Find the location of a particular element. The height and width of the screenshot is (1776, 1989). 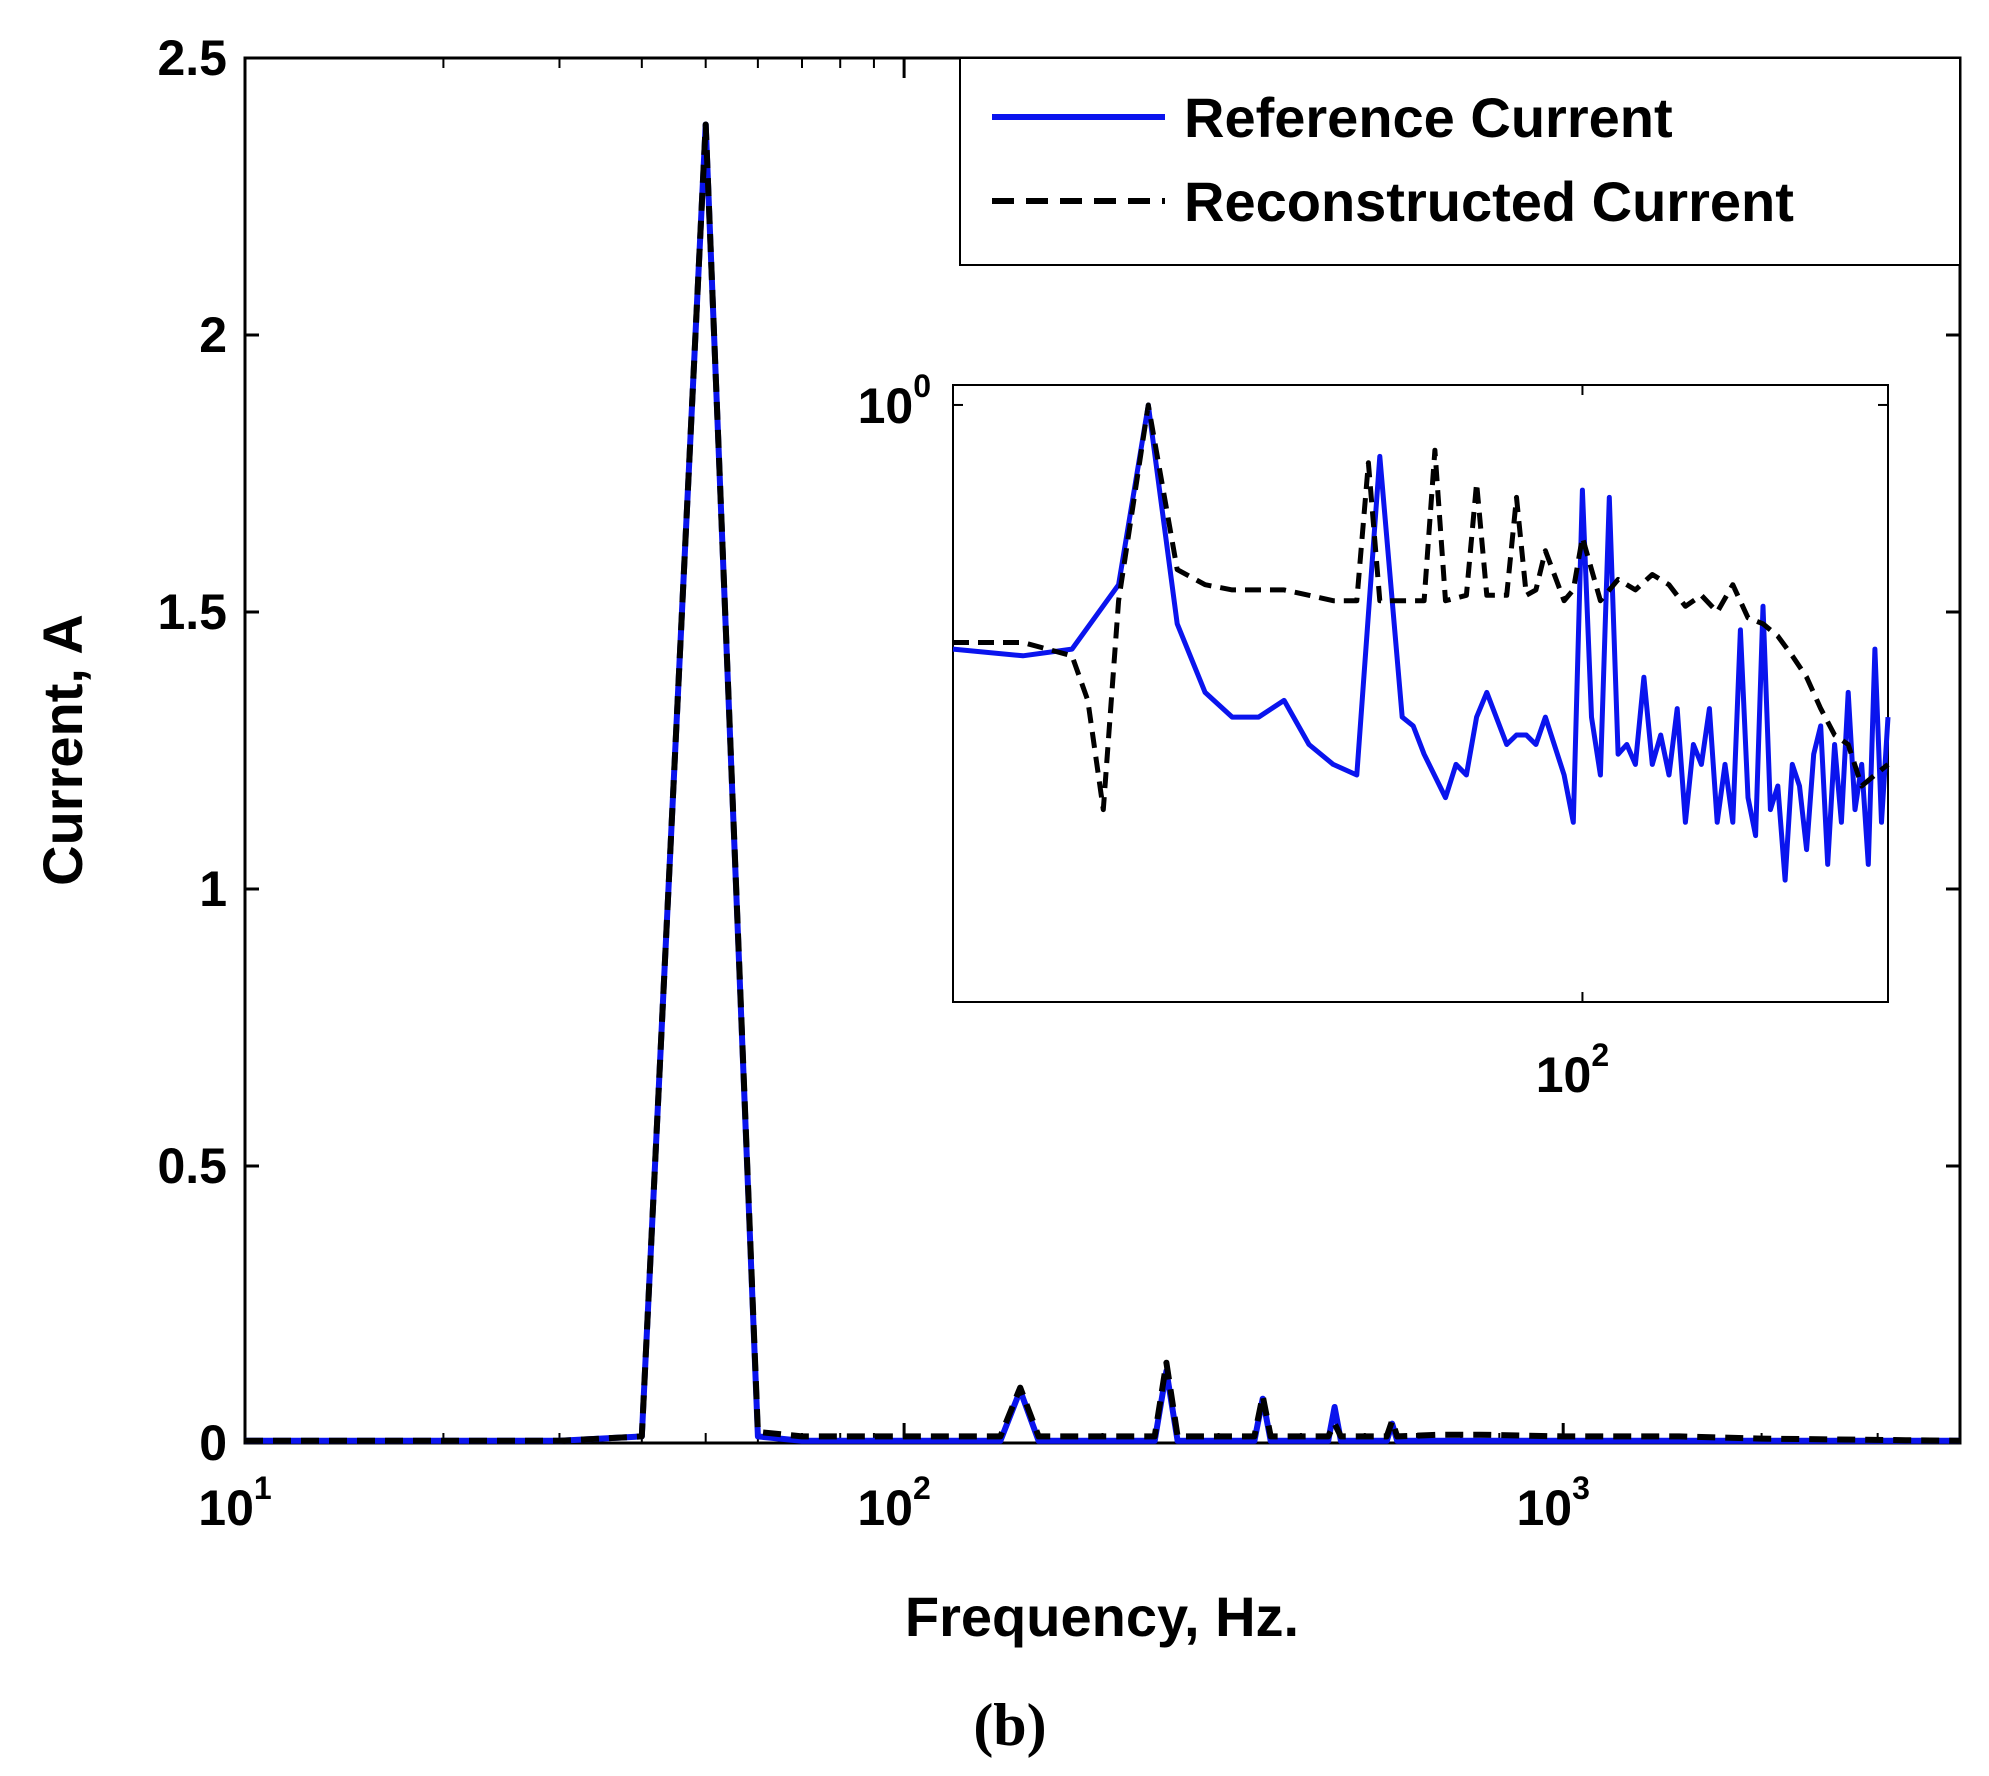

y-tick-label: 1.5 is located at coordinates (192, 612).